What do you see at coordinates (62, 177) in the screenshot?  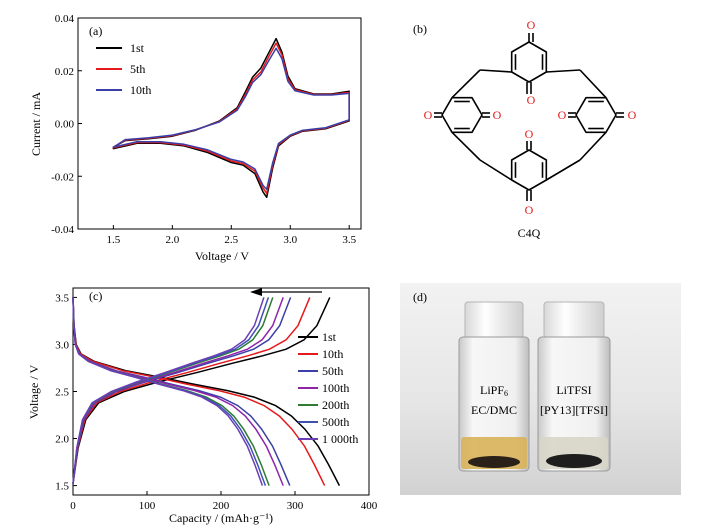 I see `panel-a-y-tick-label: -0.02` at bounding box center [62, 177].